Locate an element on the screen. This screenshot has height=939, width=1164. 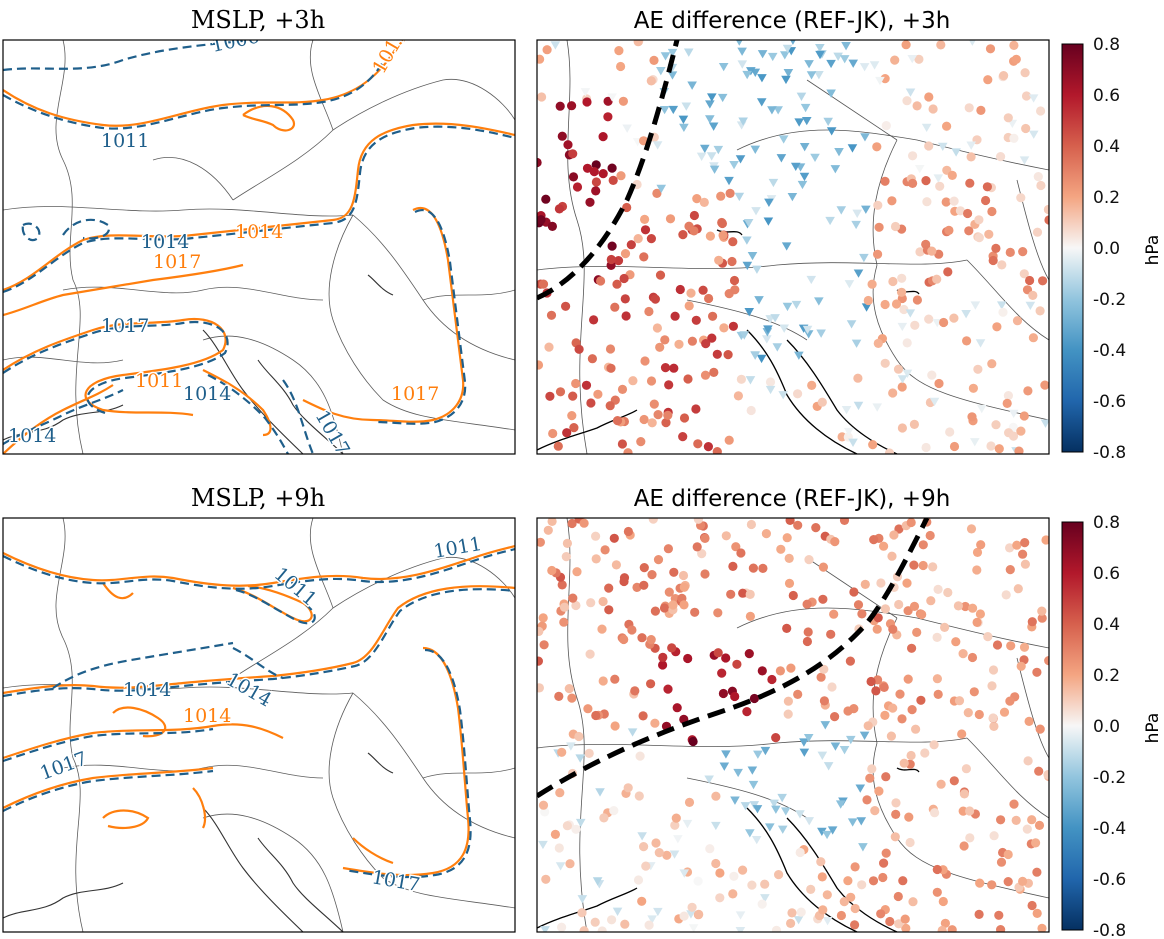
colorbar-tick-label: 0.2 is located at coordinates (1106, 198).